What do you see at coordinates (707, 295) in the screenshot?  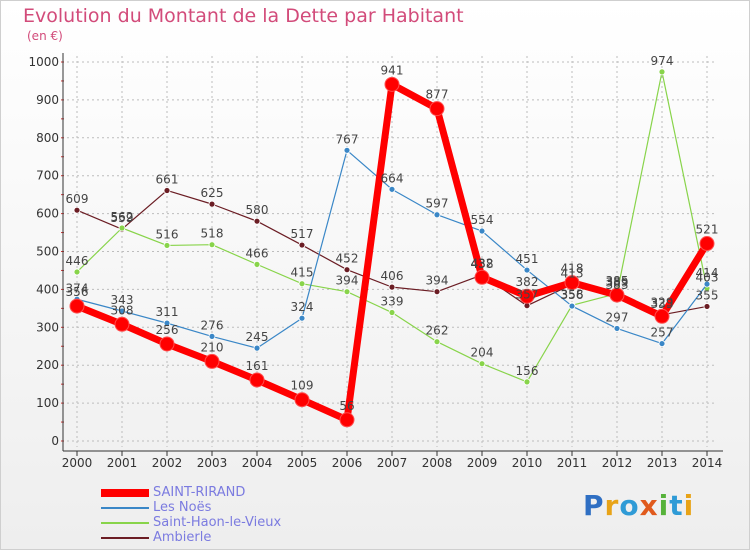 I see `data-label: 355` at bounding box center [707, 295].